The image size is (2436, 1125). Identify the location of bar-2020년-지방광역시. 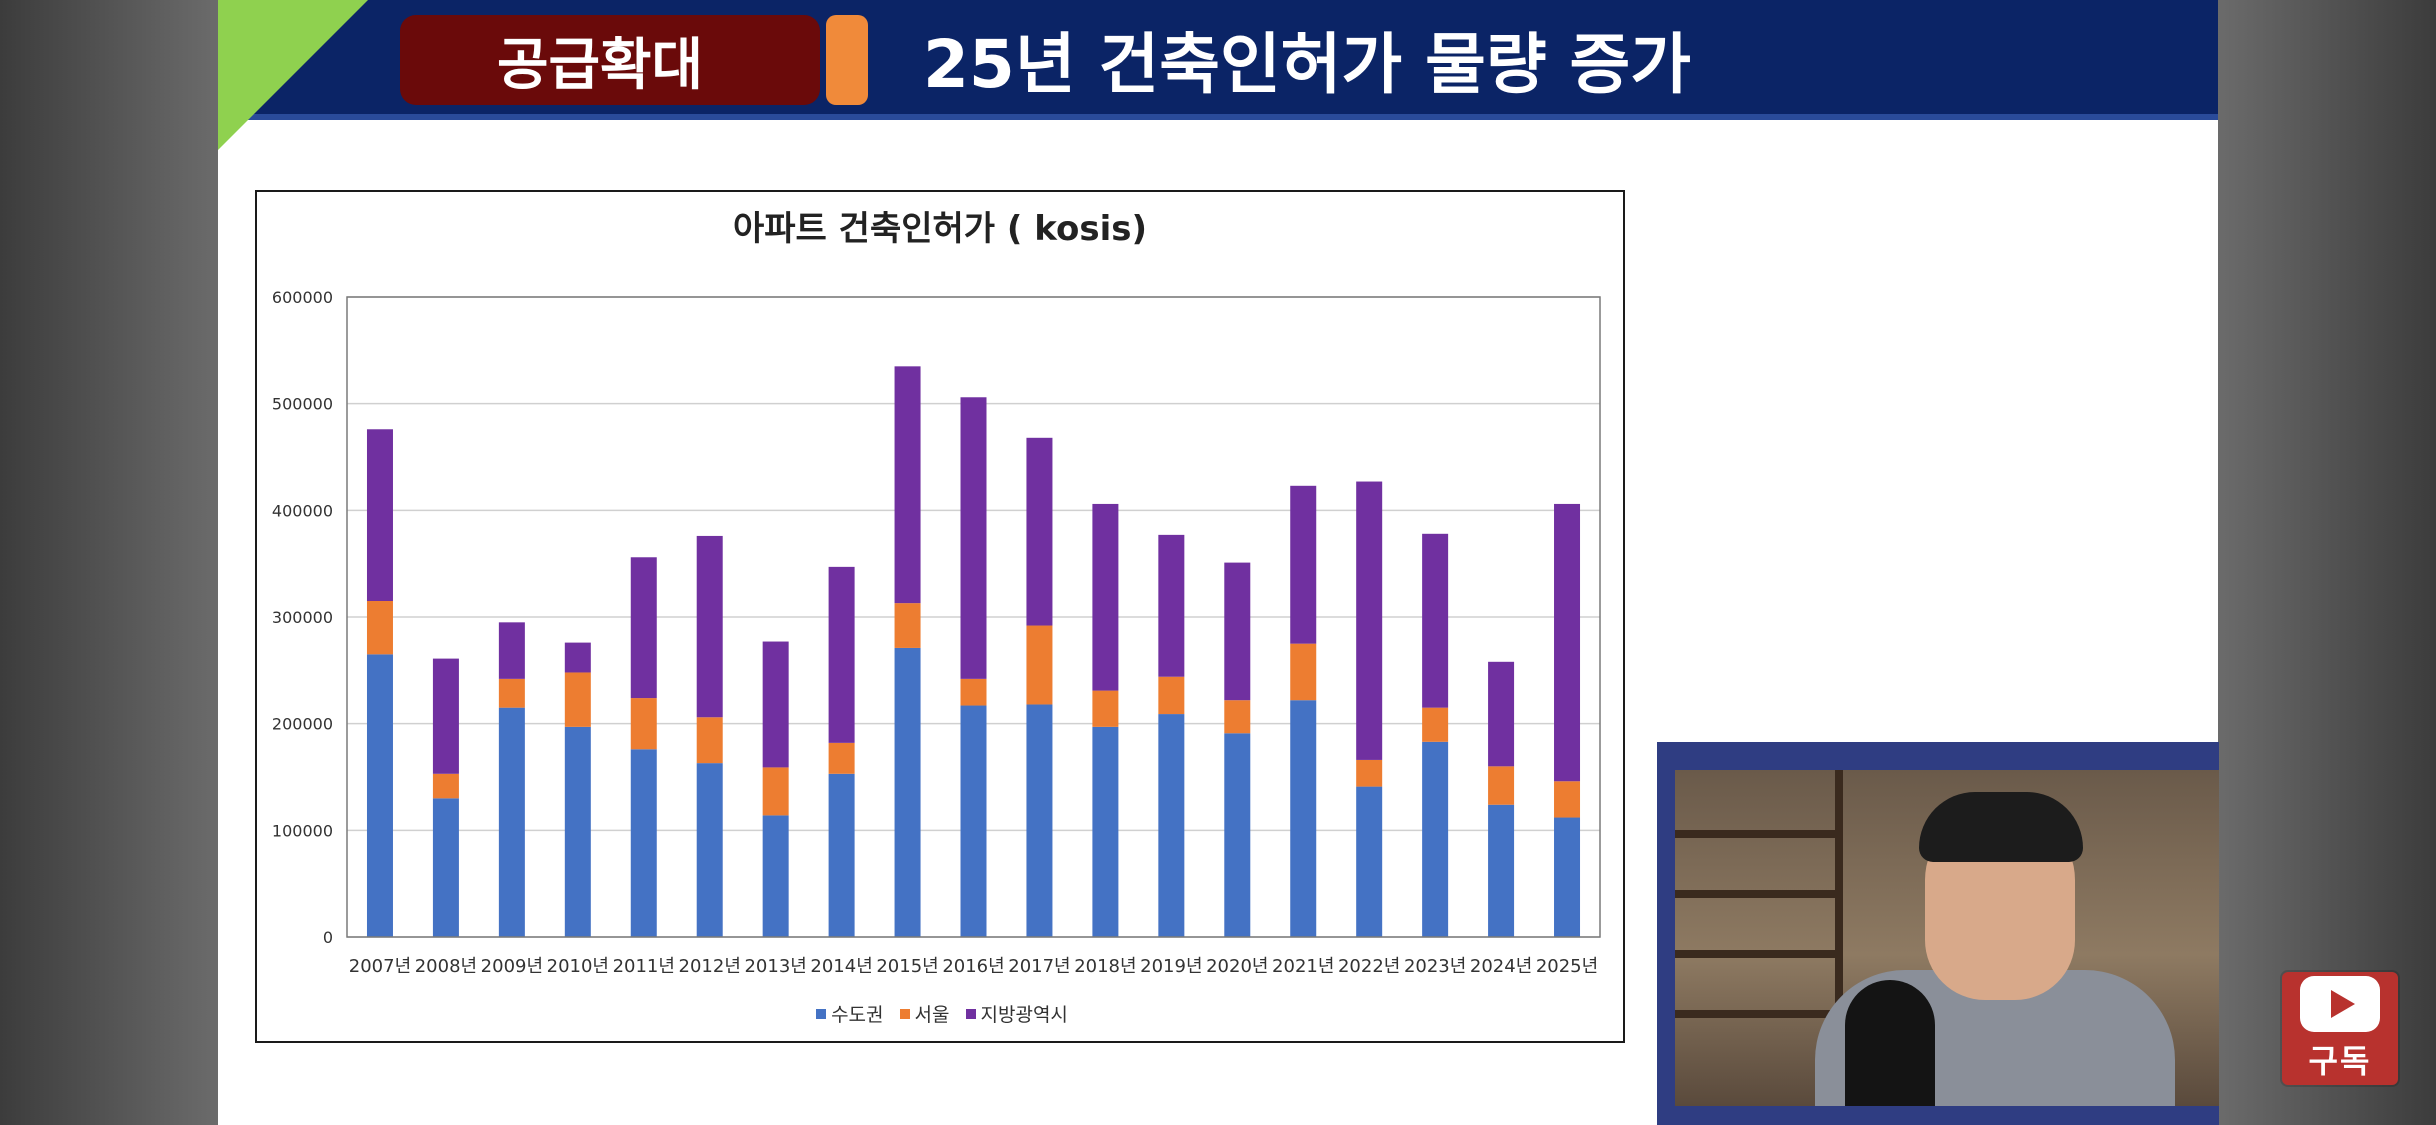
(1237, 631).